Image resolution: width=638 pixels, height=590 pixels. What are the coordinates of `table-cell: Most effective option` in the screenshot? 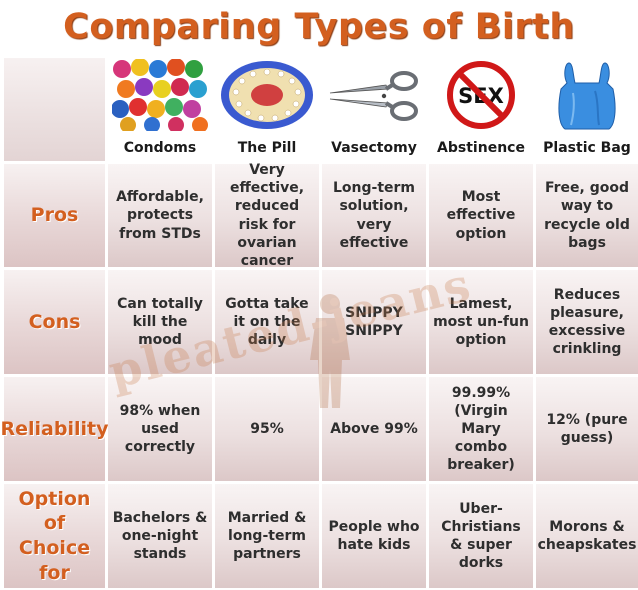 It's located at (481, 215).